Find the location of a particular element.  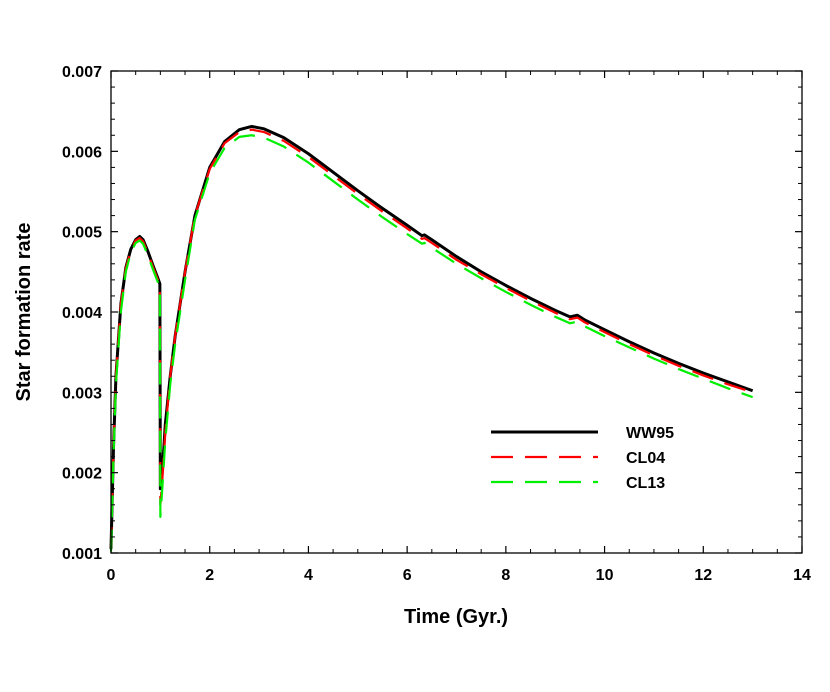

y-tick-label: 0.007 is located at coordinates (82, 72).